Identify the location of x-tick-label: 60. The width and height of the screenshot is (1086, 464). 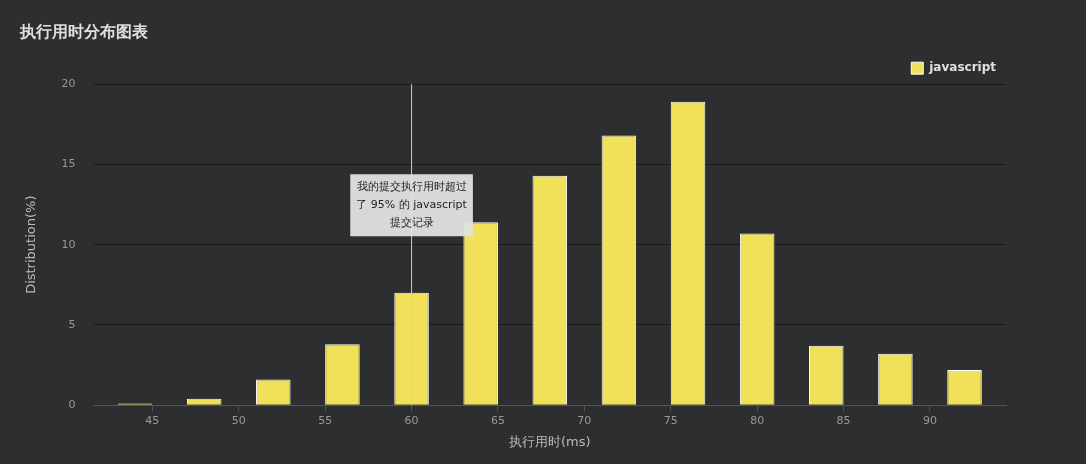
(411, 420).